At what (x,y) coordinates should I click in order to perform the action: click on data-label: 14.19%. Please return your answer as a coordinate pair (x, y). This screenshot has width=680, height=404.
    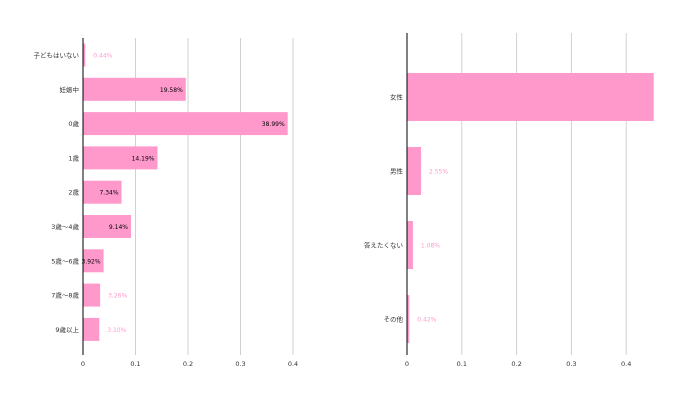
    Looking at the image, I should click on (143, 158).